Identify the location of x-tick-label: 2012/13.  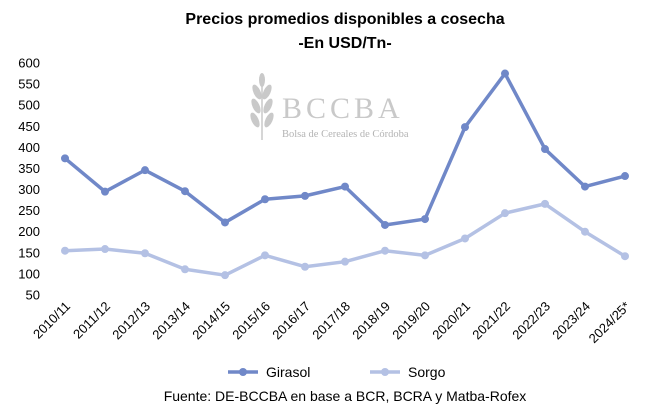
(131, 321).